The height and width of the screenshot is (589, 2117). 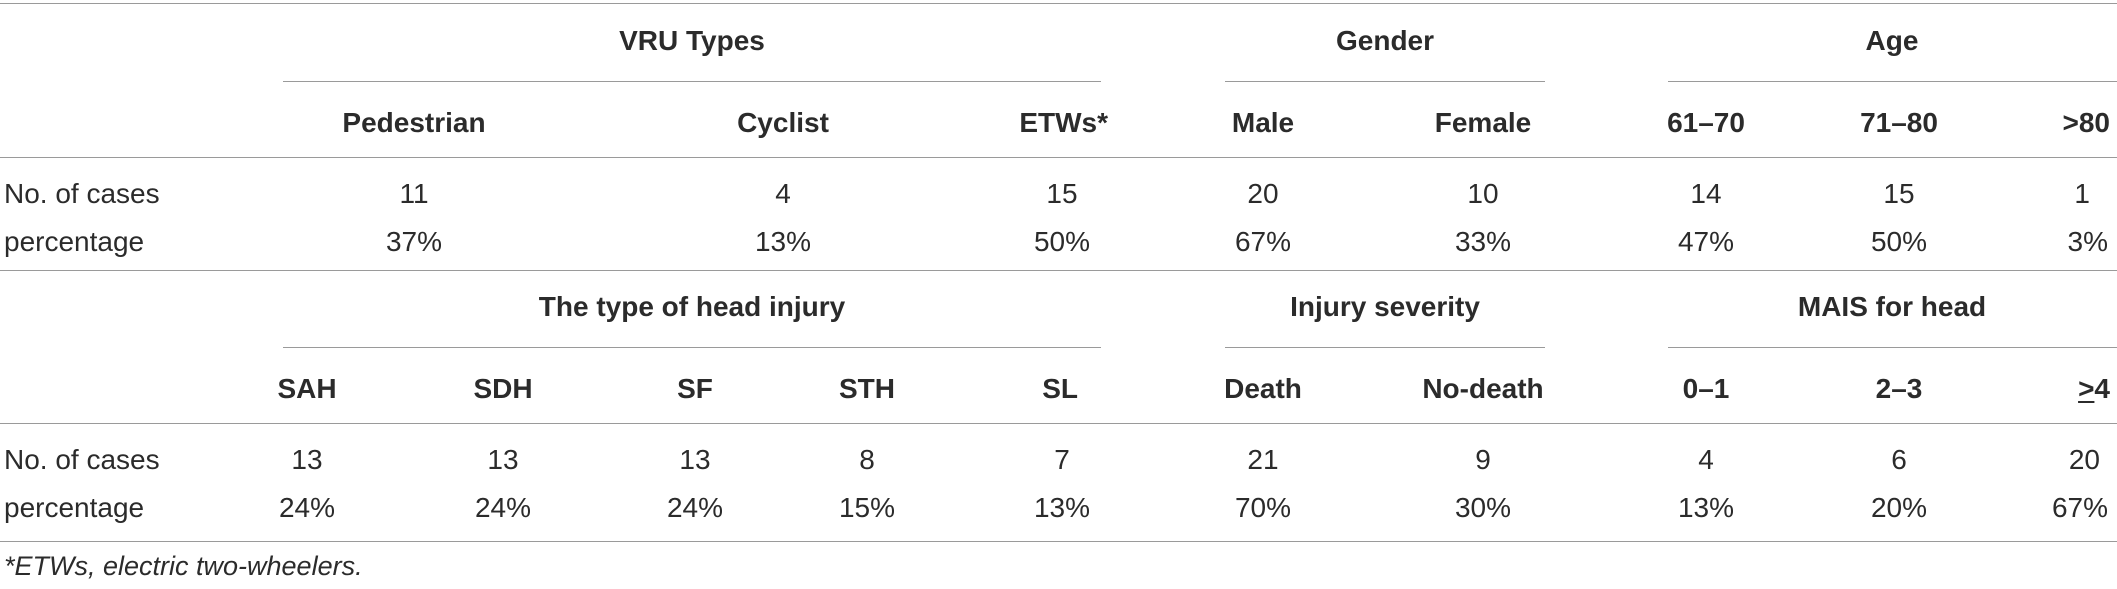 I want to click on col-header-etws: ETWs*, so click(x=1063, y=122).